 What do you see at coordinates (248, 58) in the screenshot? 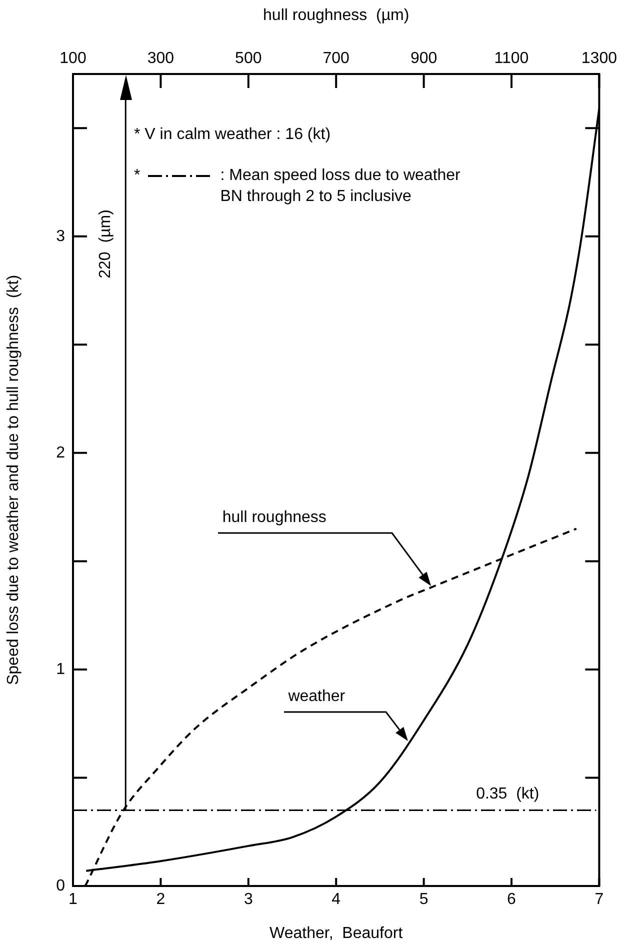
I see `x2-tick-label: 500` at bounding box center [248, 58].